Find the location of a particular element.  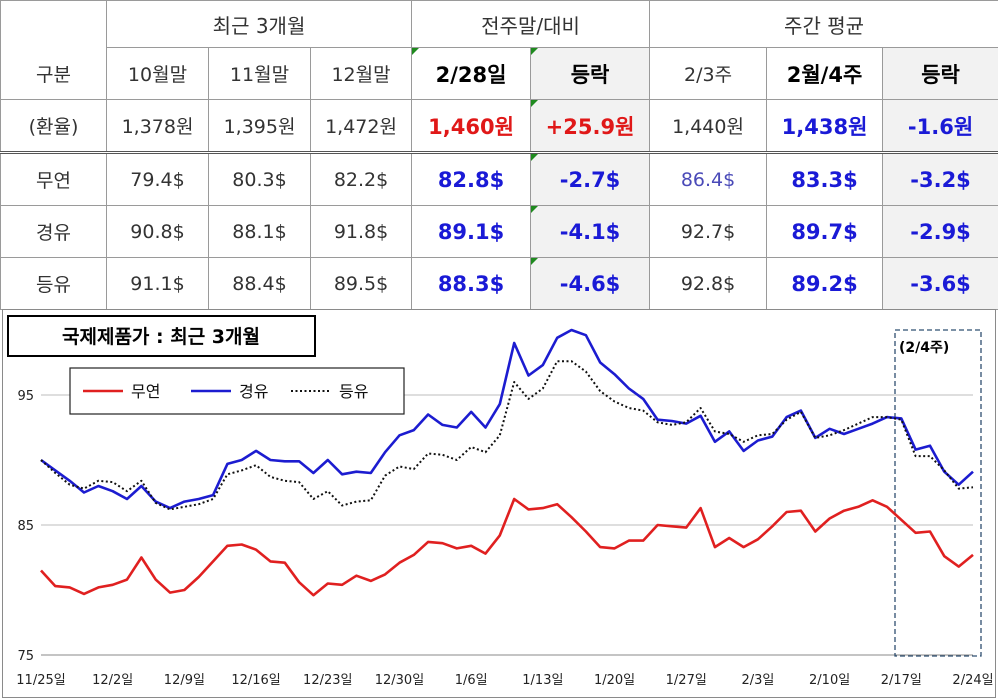

cell-kerosene-week4: 89.2$ is located at coordinates (825, 283).